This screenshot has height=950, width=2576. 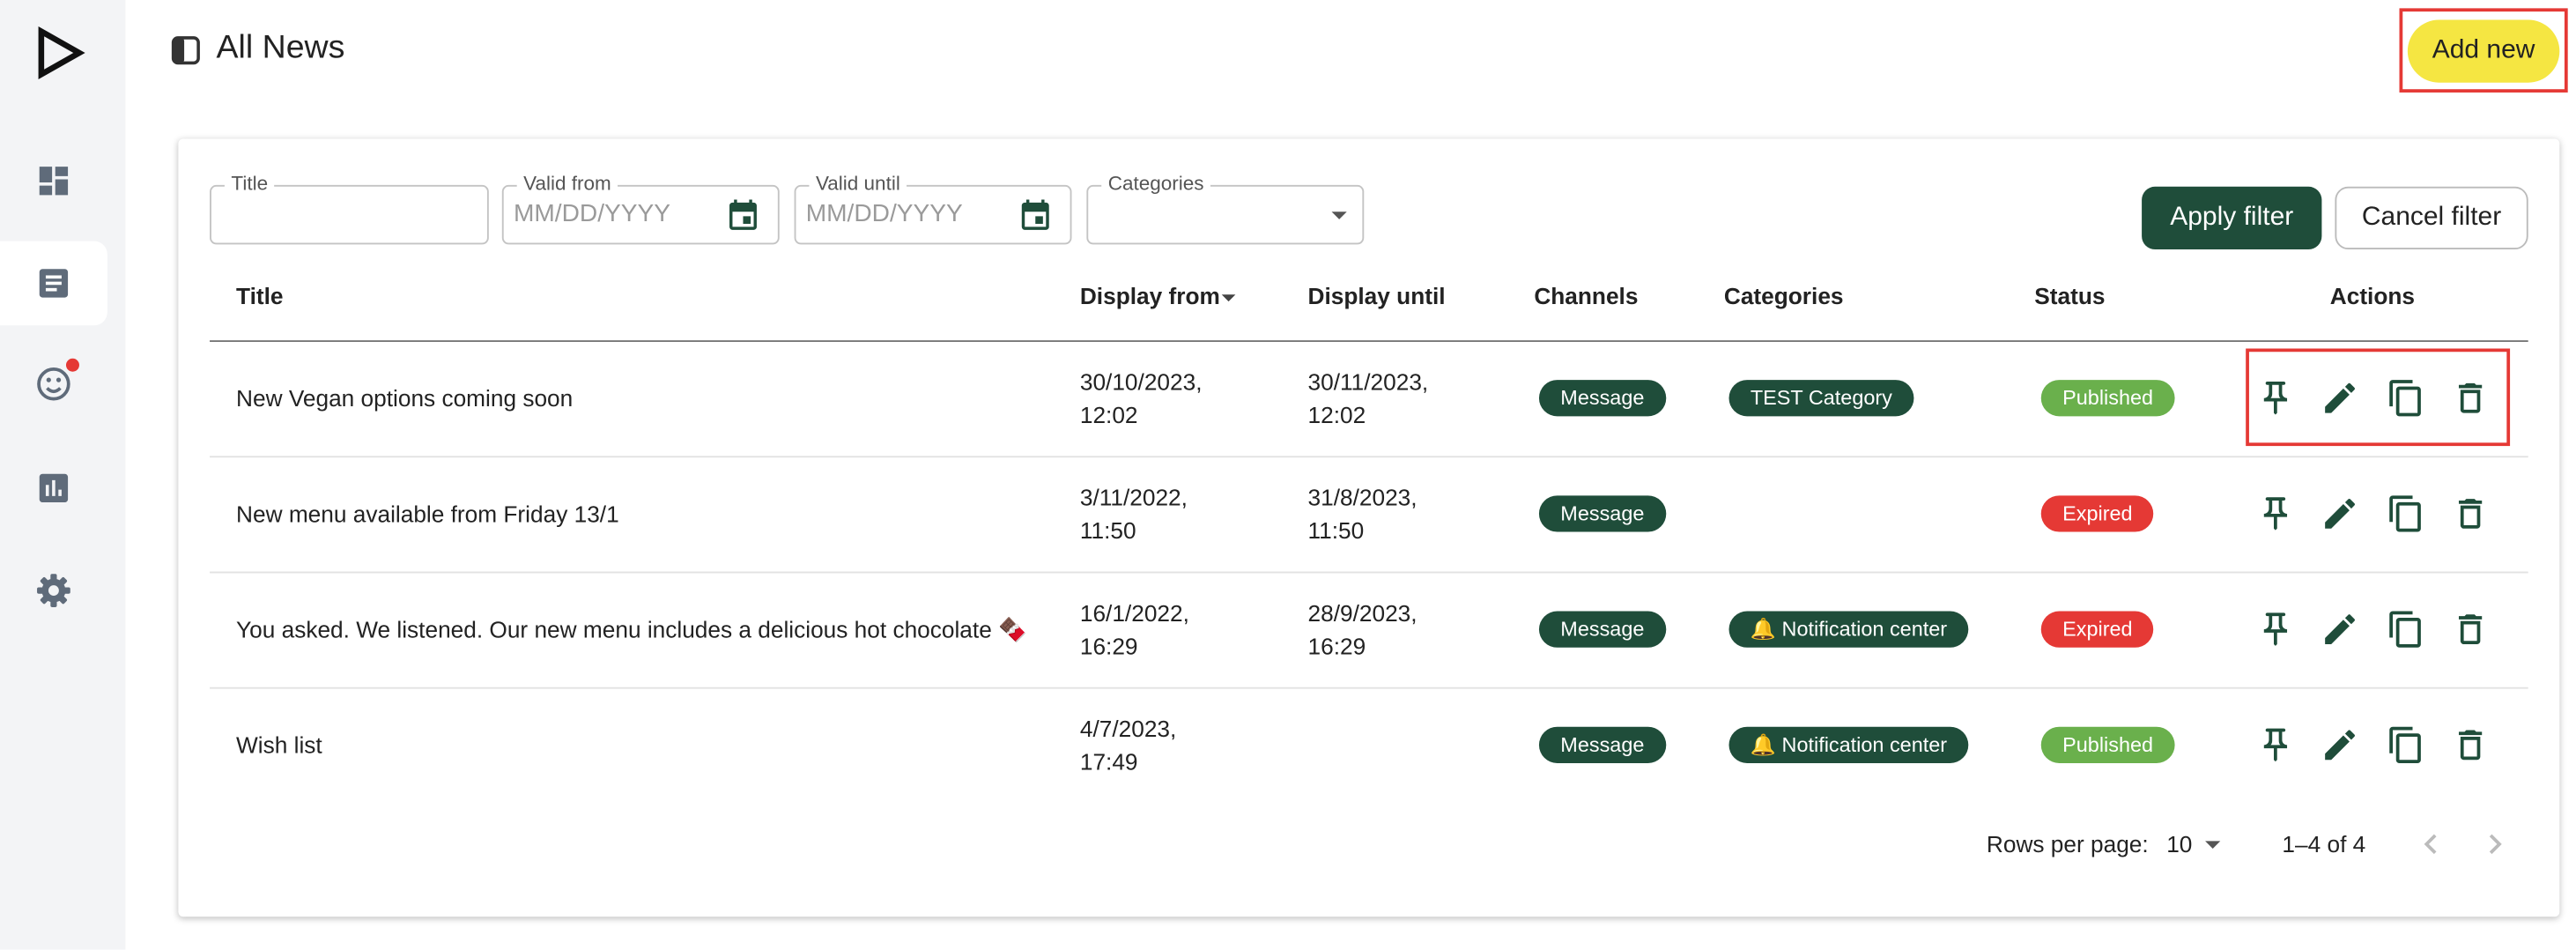 What do you see at coordinates (250, 184) in the screenshot?
I see `filter-label: Title` at bounding box center [250, 184].